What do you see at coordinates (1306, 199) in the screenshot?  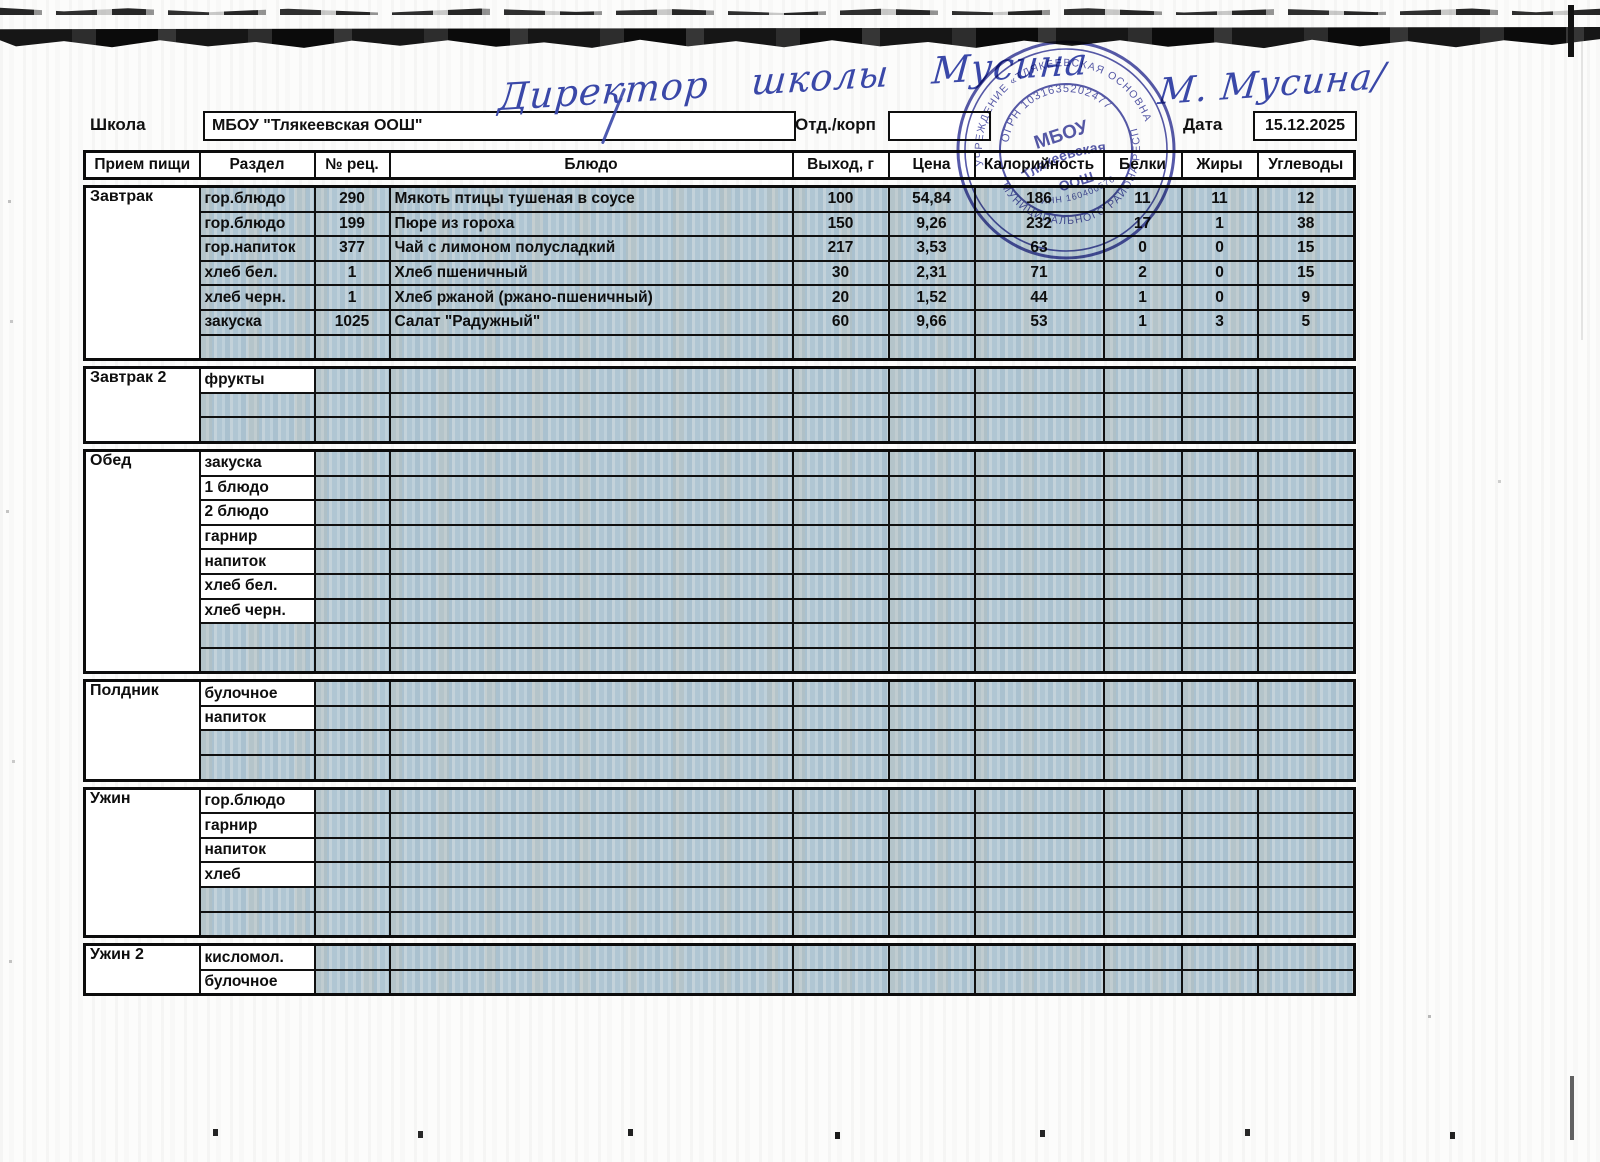 I see `cell-carbs: 12` at bounding box center [1306, 199].